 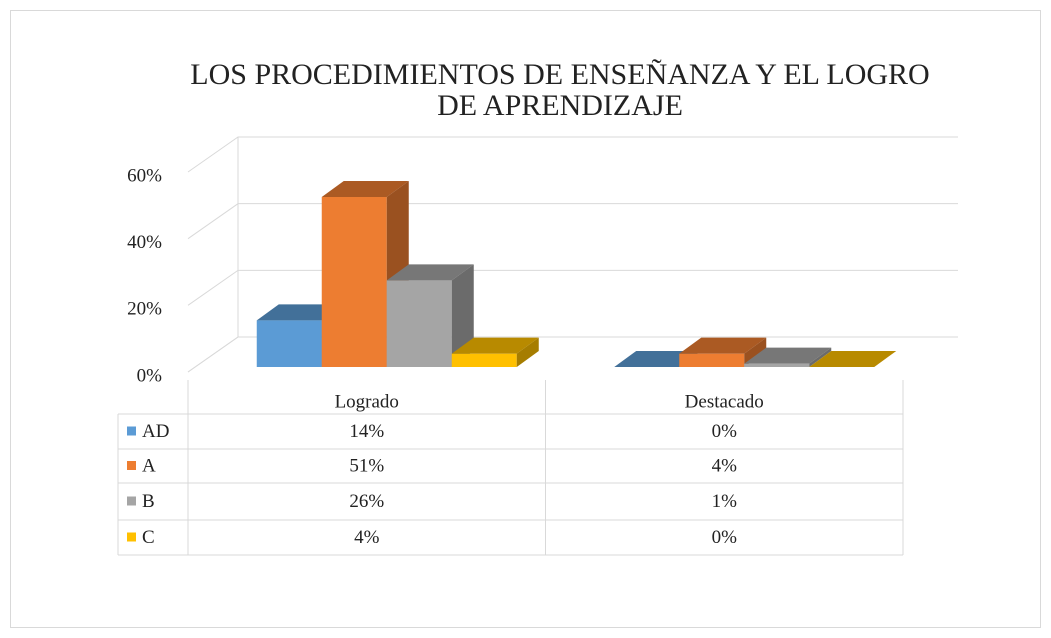 What do you see at coordinates (367, 401) in the screenshot?
I see `x-tick-label: Logrado` at bounding box center [367, 401].